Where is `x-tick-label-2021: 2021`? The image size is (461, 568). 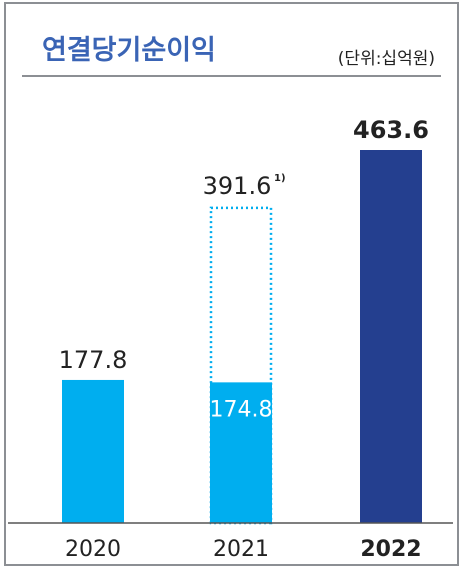
x-tick-label-2021: 2021 is located at coordinates (241, 549).